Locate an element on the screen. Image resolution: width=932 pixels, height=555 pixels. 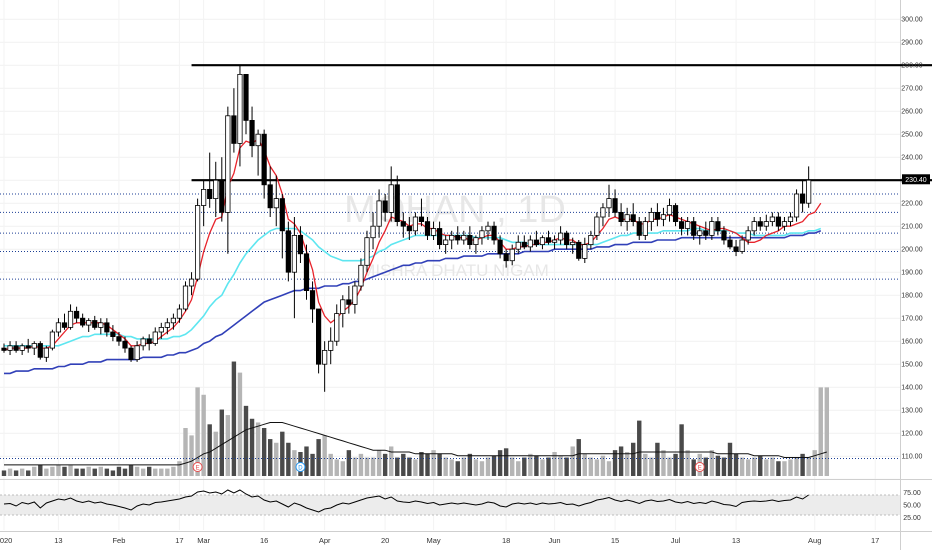
rsi-panel: 75.00 50.00 25.00 is located at coordinates (460, 505).